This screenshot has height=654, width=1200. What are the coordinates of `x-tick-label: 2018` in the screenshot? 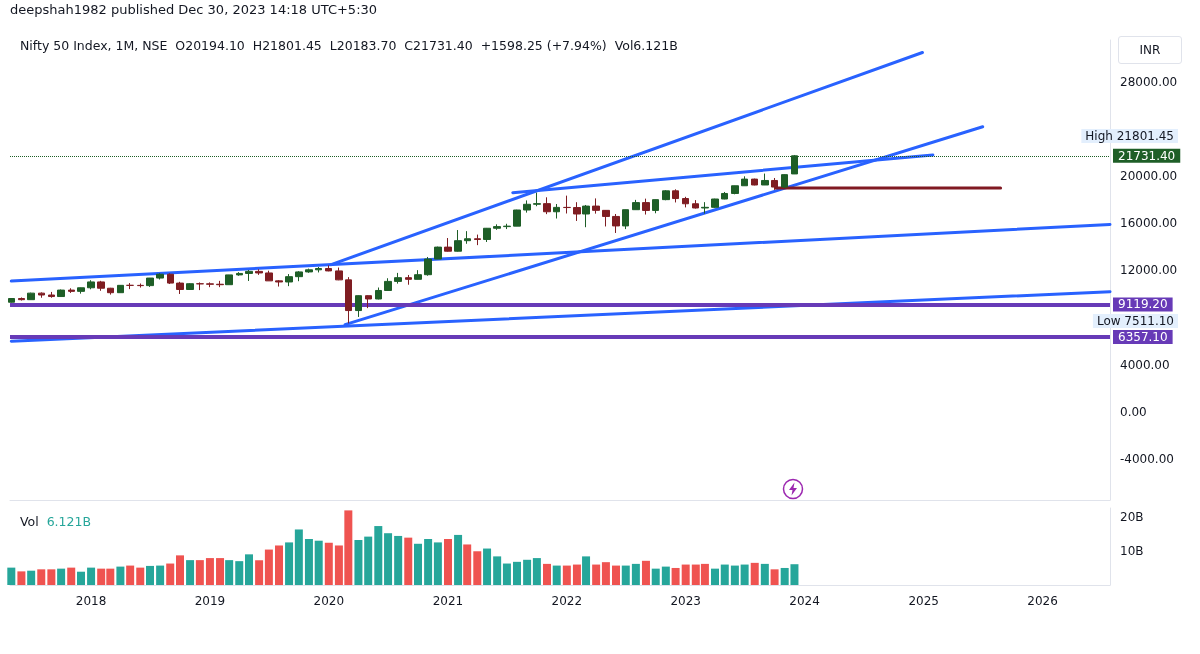 It's located at (91, 601).